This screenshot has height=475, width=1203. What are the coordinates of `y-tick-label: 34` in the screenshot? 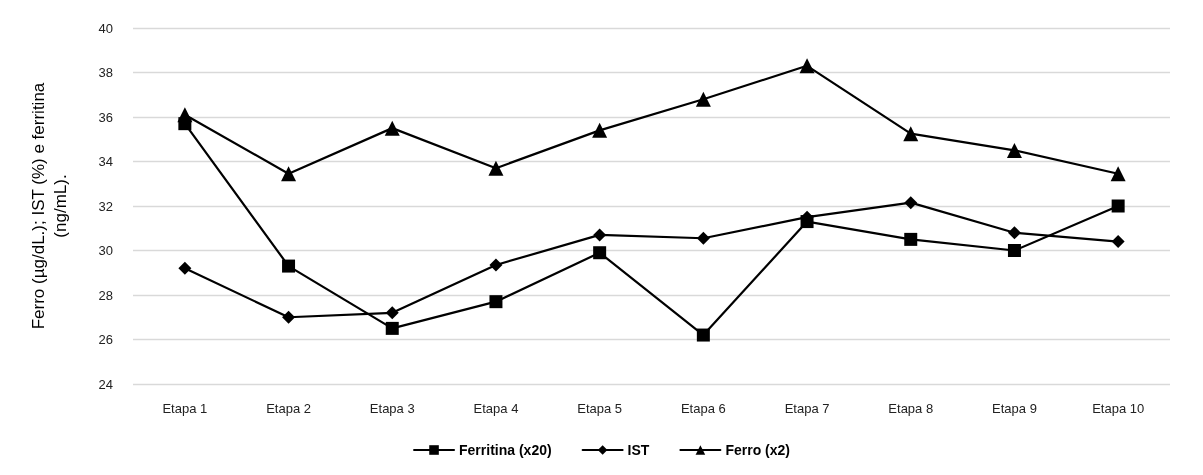 It's located at (105, 161).